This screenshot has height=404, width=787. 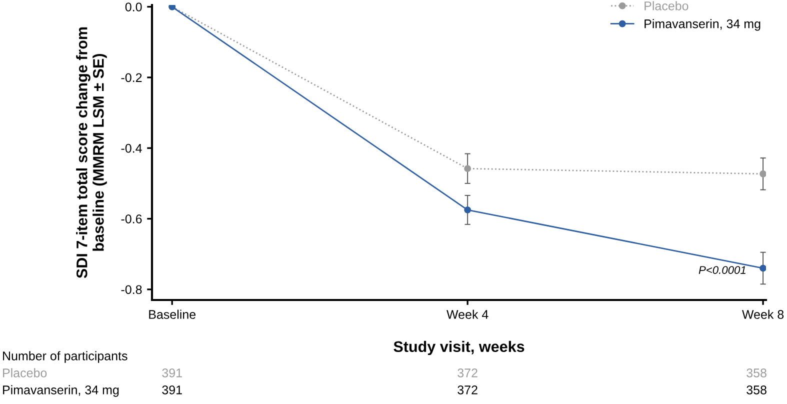 I want to click on text: Placebo, so click(x=25, y=373).